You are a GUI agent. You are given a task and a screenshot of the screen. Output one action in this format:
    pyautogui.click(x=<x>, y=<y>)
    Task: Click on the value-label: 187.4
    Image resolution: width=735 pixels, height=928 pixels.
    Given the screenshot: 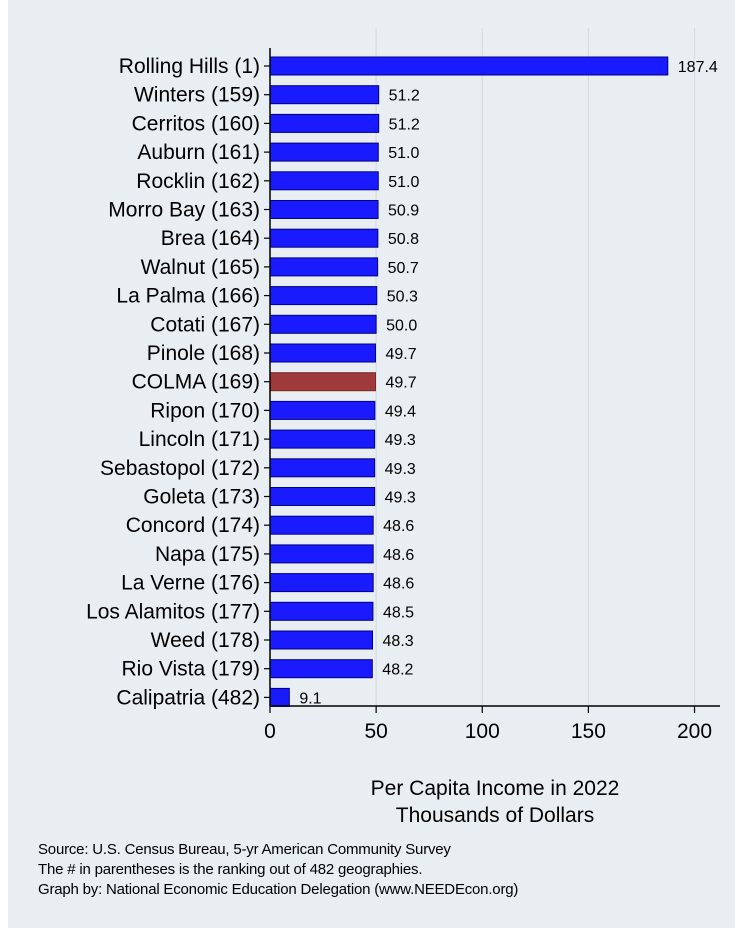 What is the action you would take?
    pyautogui.click(x=698, y=67)
    